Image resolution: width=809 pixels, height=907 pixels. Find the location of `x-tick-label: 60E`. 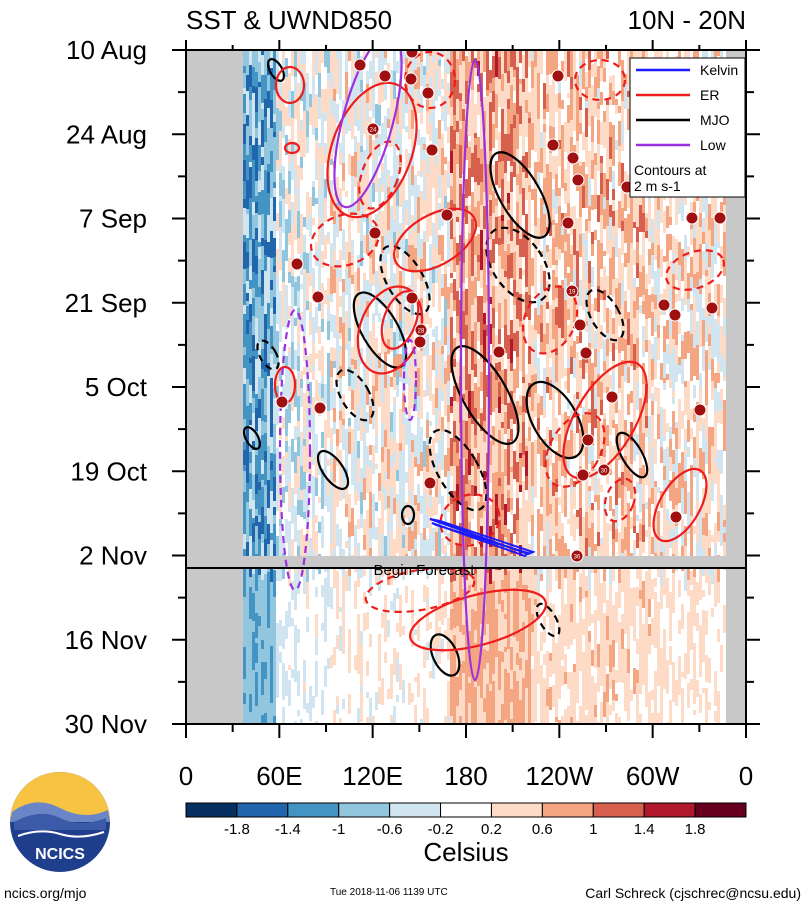

x-tick-label: 60E is located at coordinates (279, 776).